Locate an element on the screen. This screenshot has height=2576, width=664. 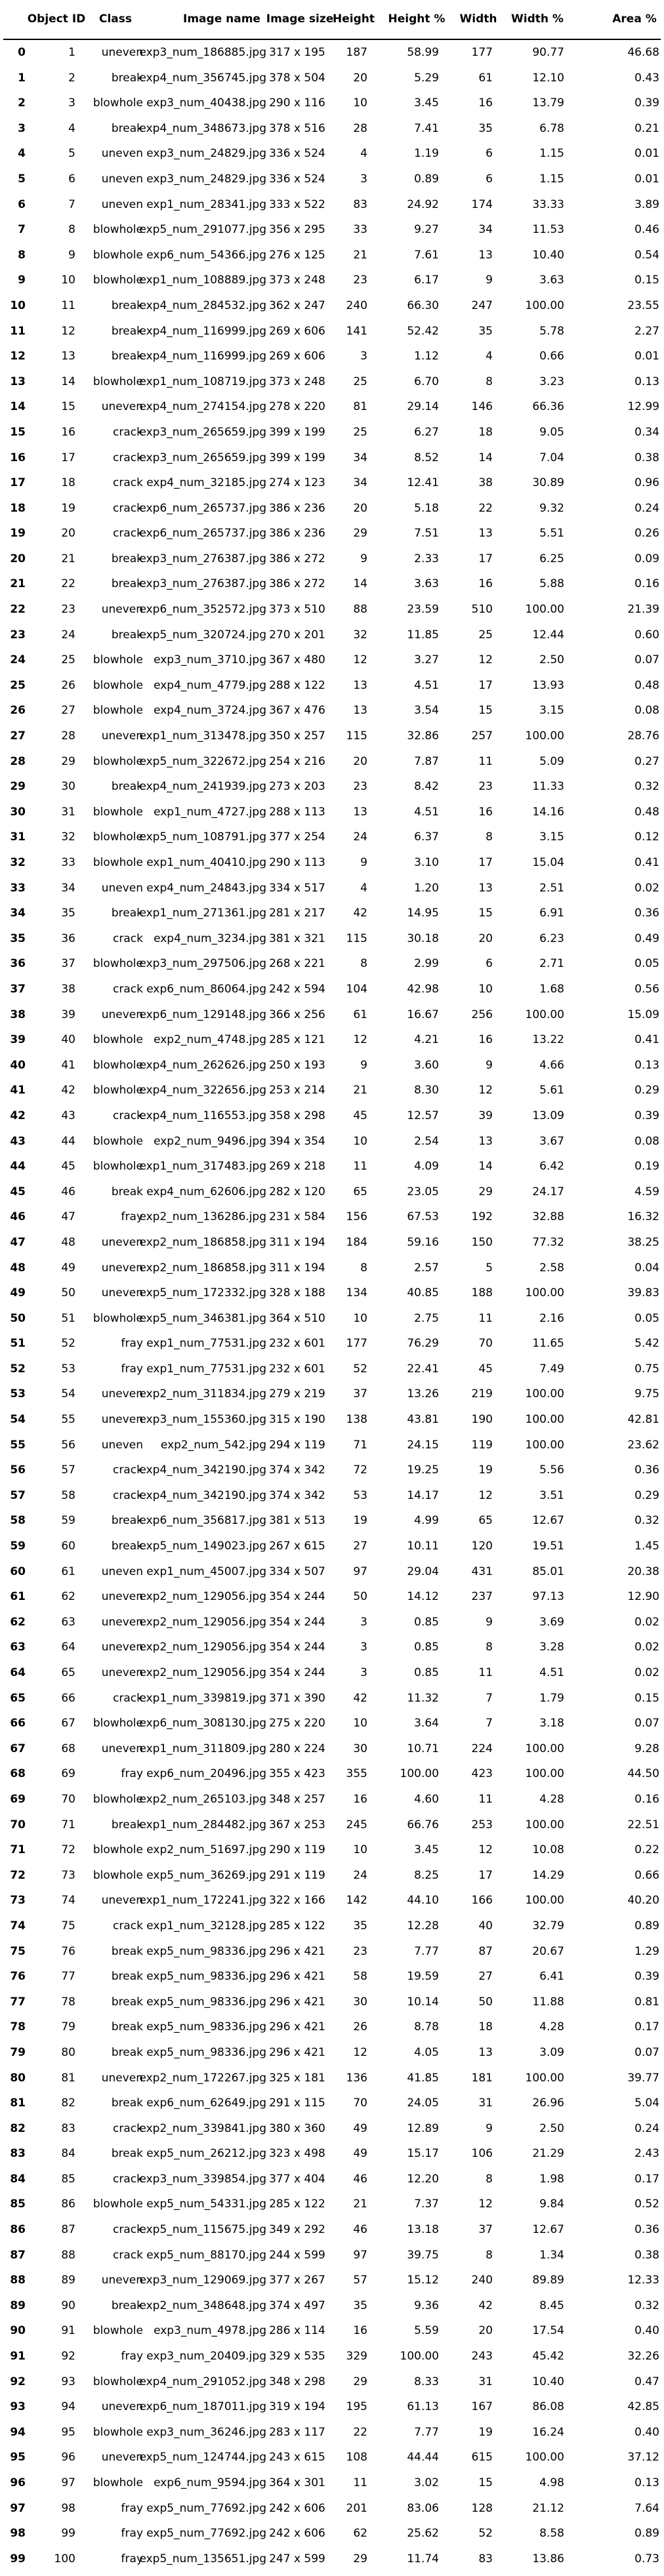
cell-row-index: 49 is located at coordinates (18, 1293).